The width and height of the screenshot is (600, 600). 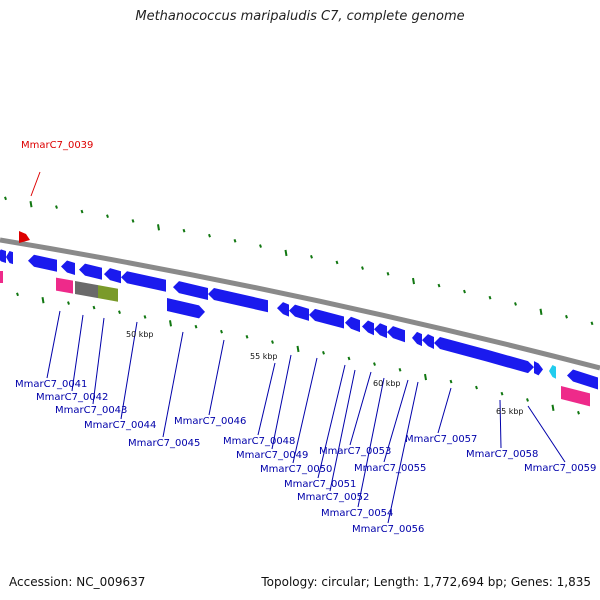 I want to click on scale-label-55kbp: 55 kbp, so click(x=264, y=356).